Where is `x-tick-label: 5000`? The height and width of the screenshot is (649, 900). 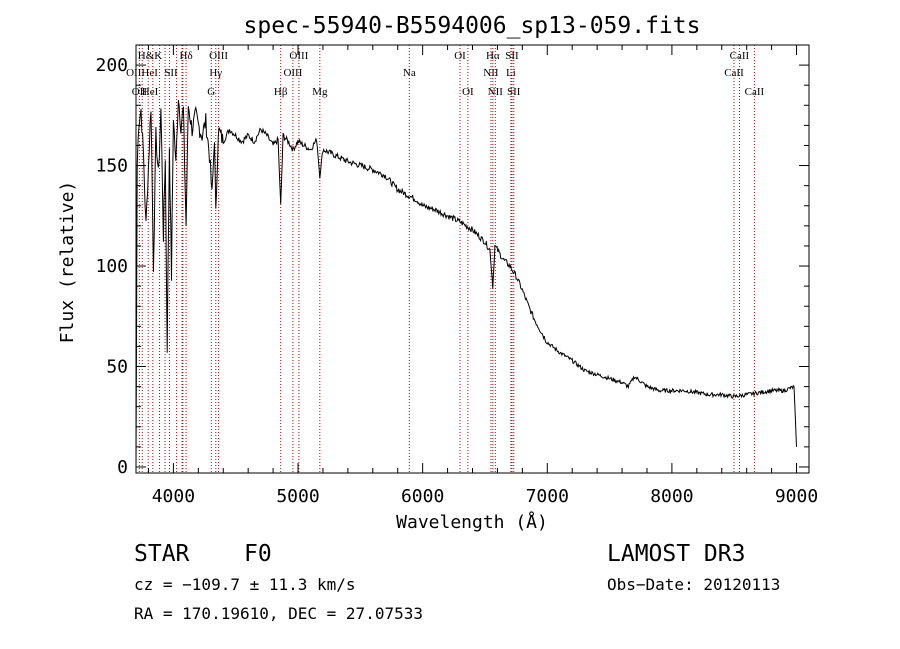 x-tick-label: 5000 is located at coordinates (297, 496).